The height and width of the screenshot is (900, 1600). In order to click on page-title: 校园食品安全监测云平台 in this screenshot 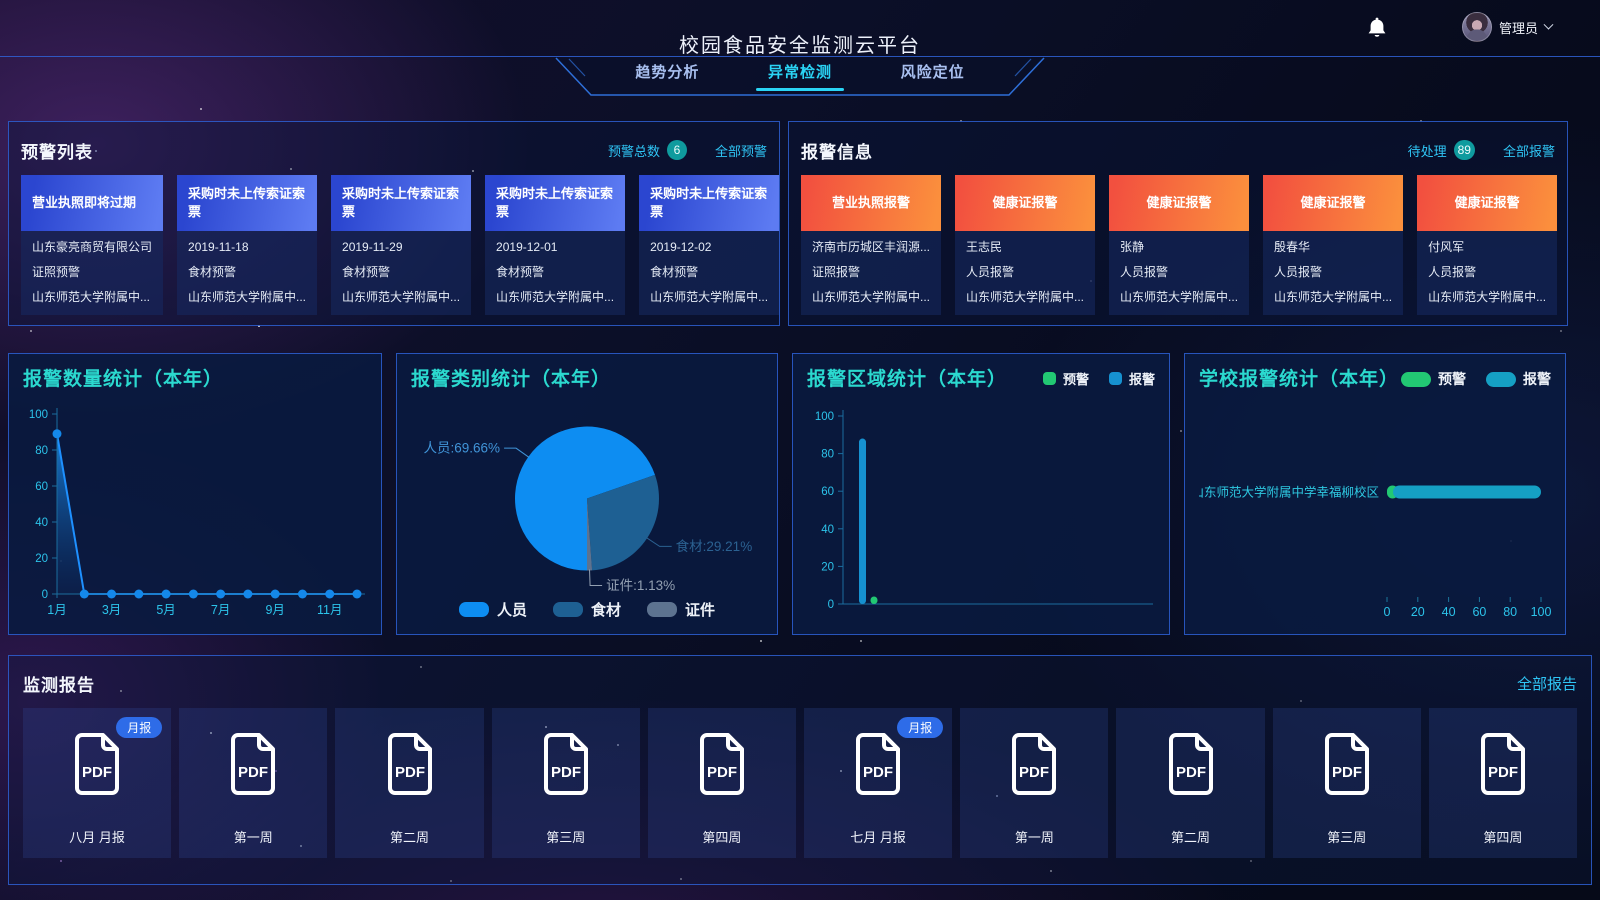, I will do `click(800, 46)`.